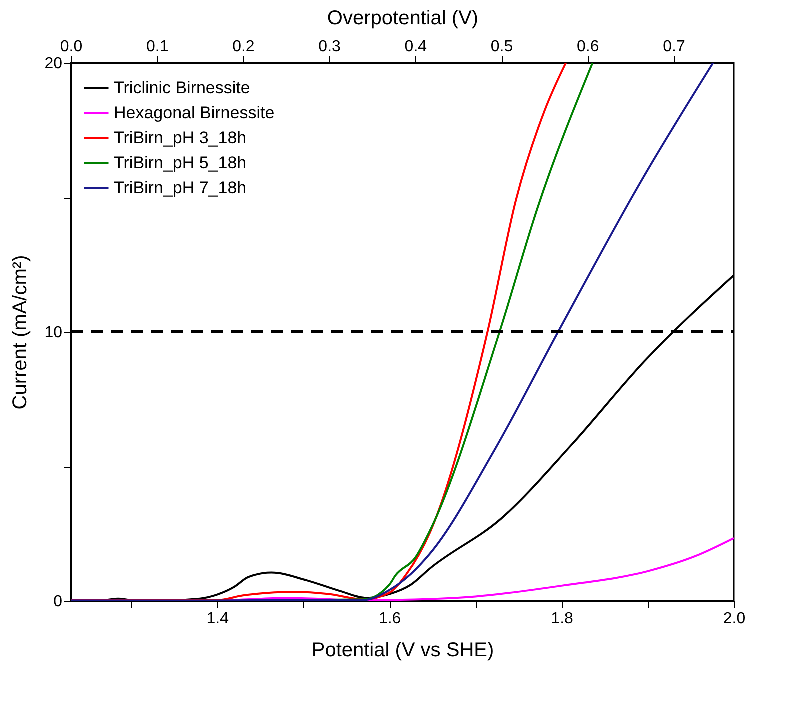 The width and height of the screenshot is (788, 702). Describe the element at coordinates (390, 619) in the screenshot. I see `x-tick-label: 1.6` at that location.